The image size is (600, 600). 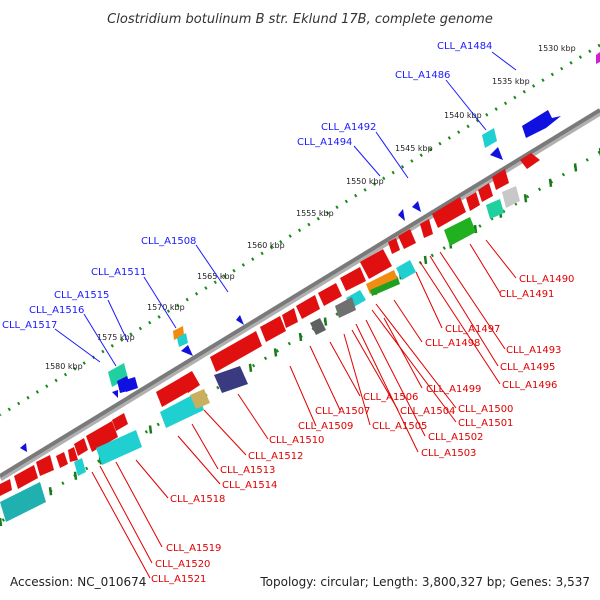 What do you see at coordinates (197, 499) in the screenshot?
I see `gene-label: CLL_A1518` at bounding box center [197, 499].